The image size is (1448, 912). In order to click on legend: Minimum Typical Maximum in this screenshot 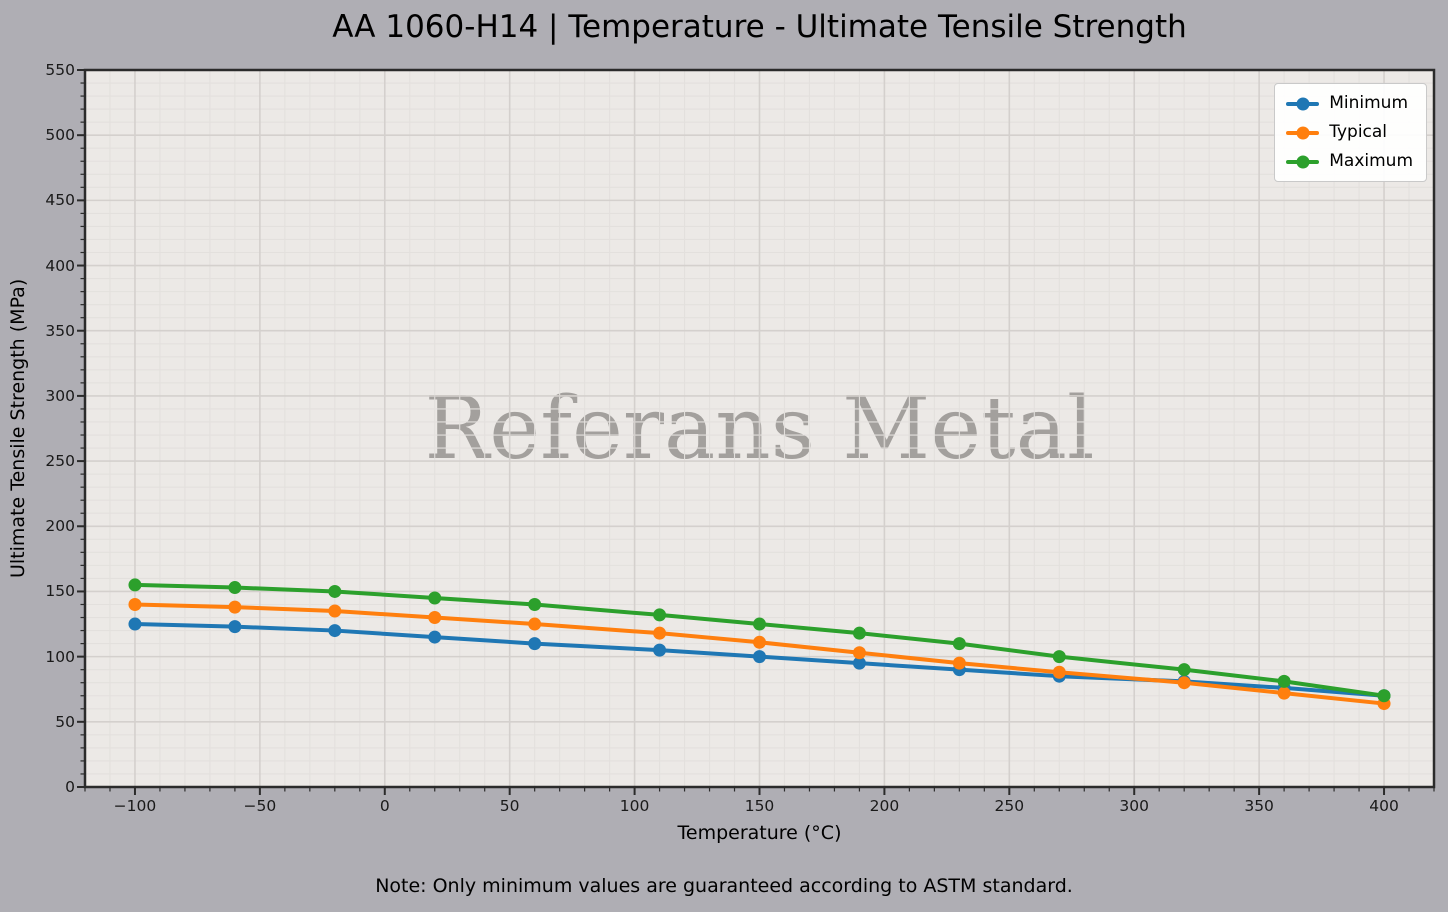, I will do `click(1350, 132)`.